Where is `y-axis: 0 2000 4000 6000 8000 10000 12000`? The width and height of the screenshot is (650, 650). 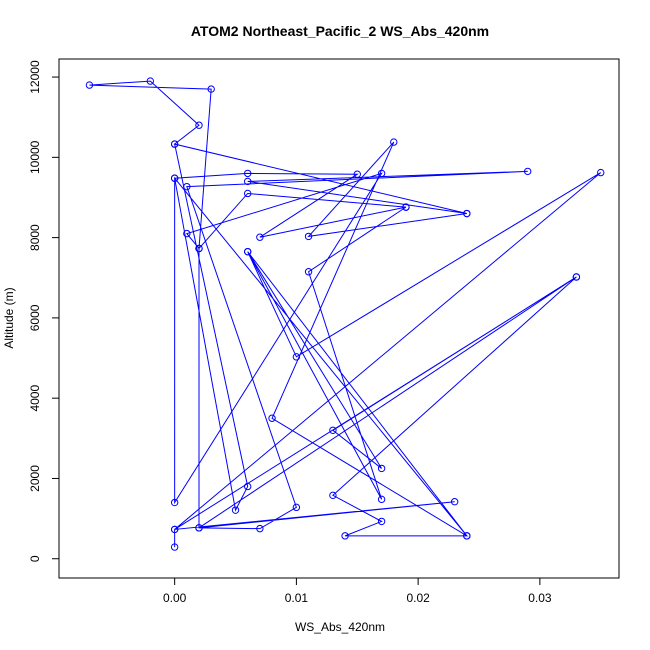
y-axis: 0 2000 4000 6000 8000 10000 12000 is located at coordinates (44, 311).